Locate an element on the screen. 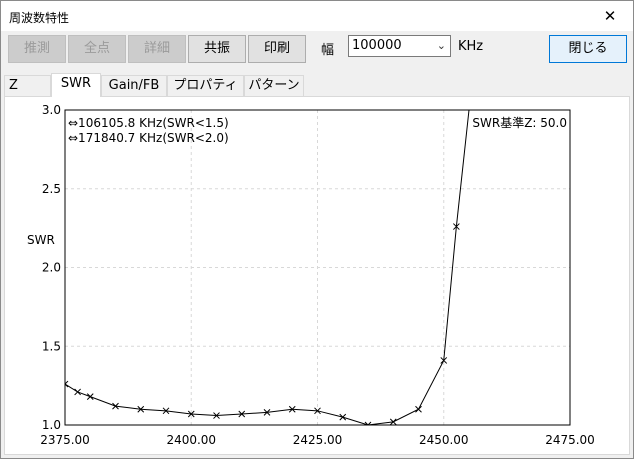 This screenshot has width=634, height=459. bandwidth-annotation: ⇔171840.7 KHz(SWR<2.0) is located at coordinates (148, 138).